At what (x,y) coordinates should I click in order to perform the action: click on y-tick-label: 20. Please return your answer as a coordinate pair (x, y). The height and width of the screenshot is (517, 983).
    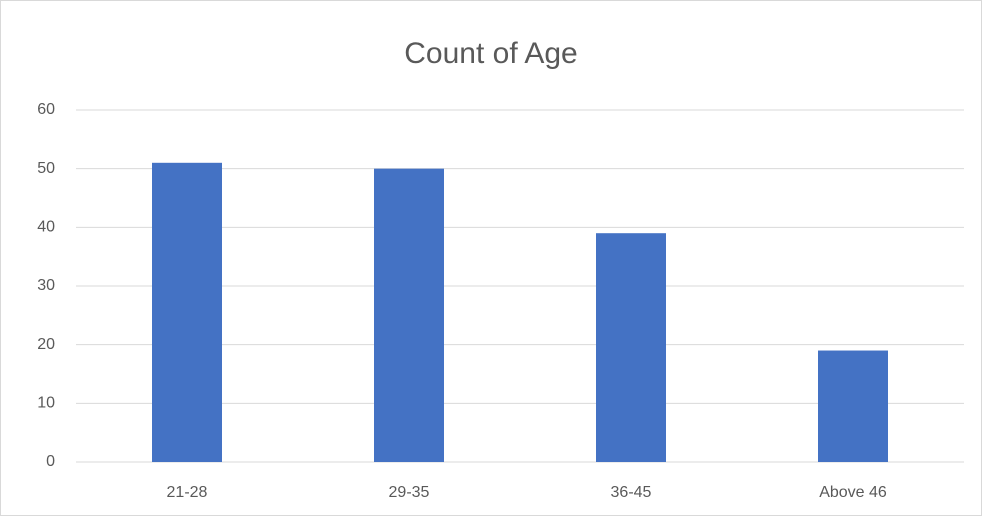
    Looking at the image, I should click on (46, 344).